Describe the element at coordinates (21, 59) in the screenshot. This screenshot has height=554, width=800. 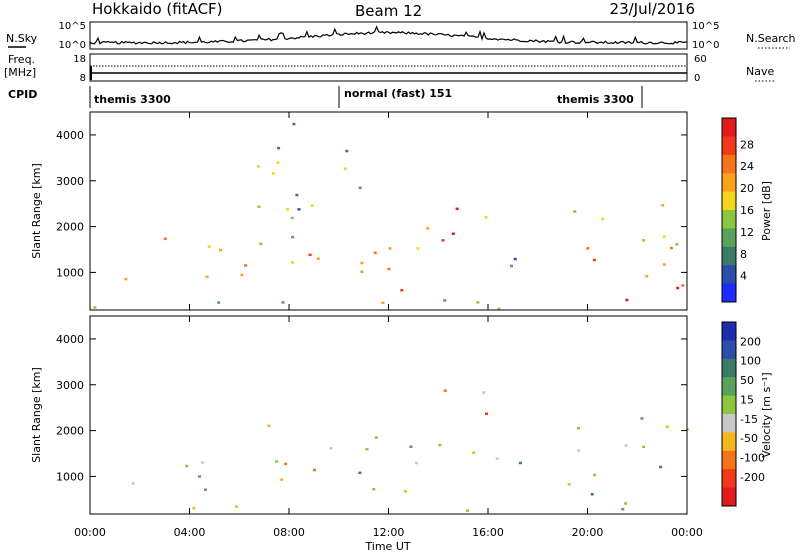
I see `freq-label: Freq.` at that location.